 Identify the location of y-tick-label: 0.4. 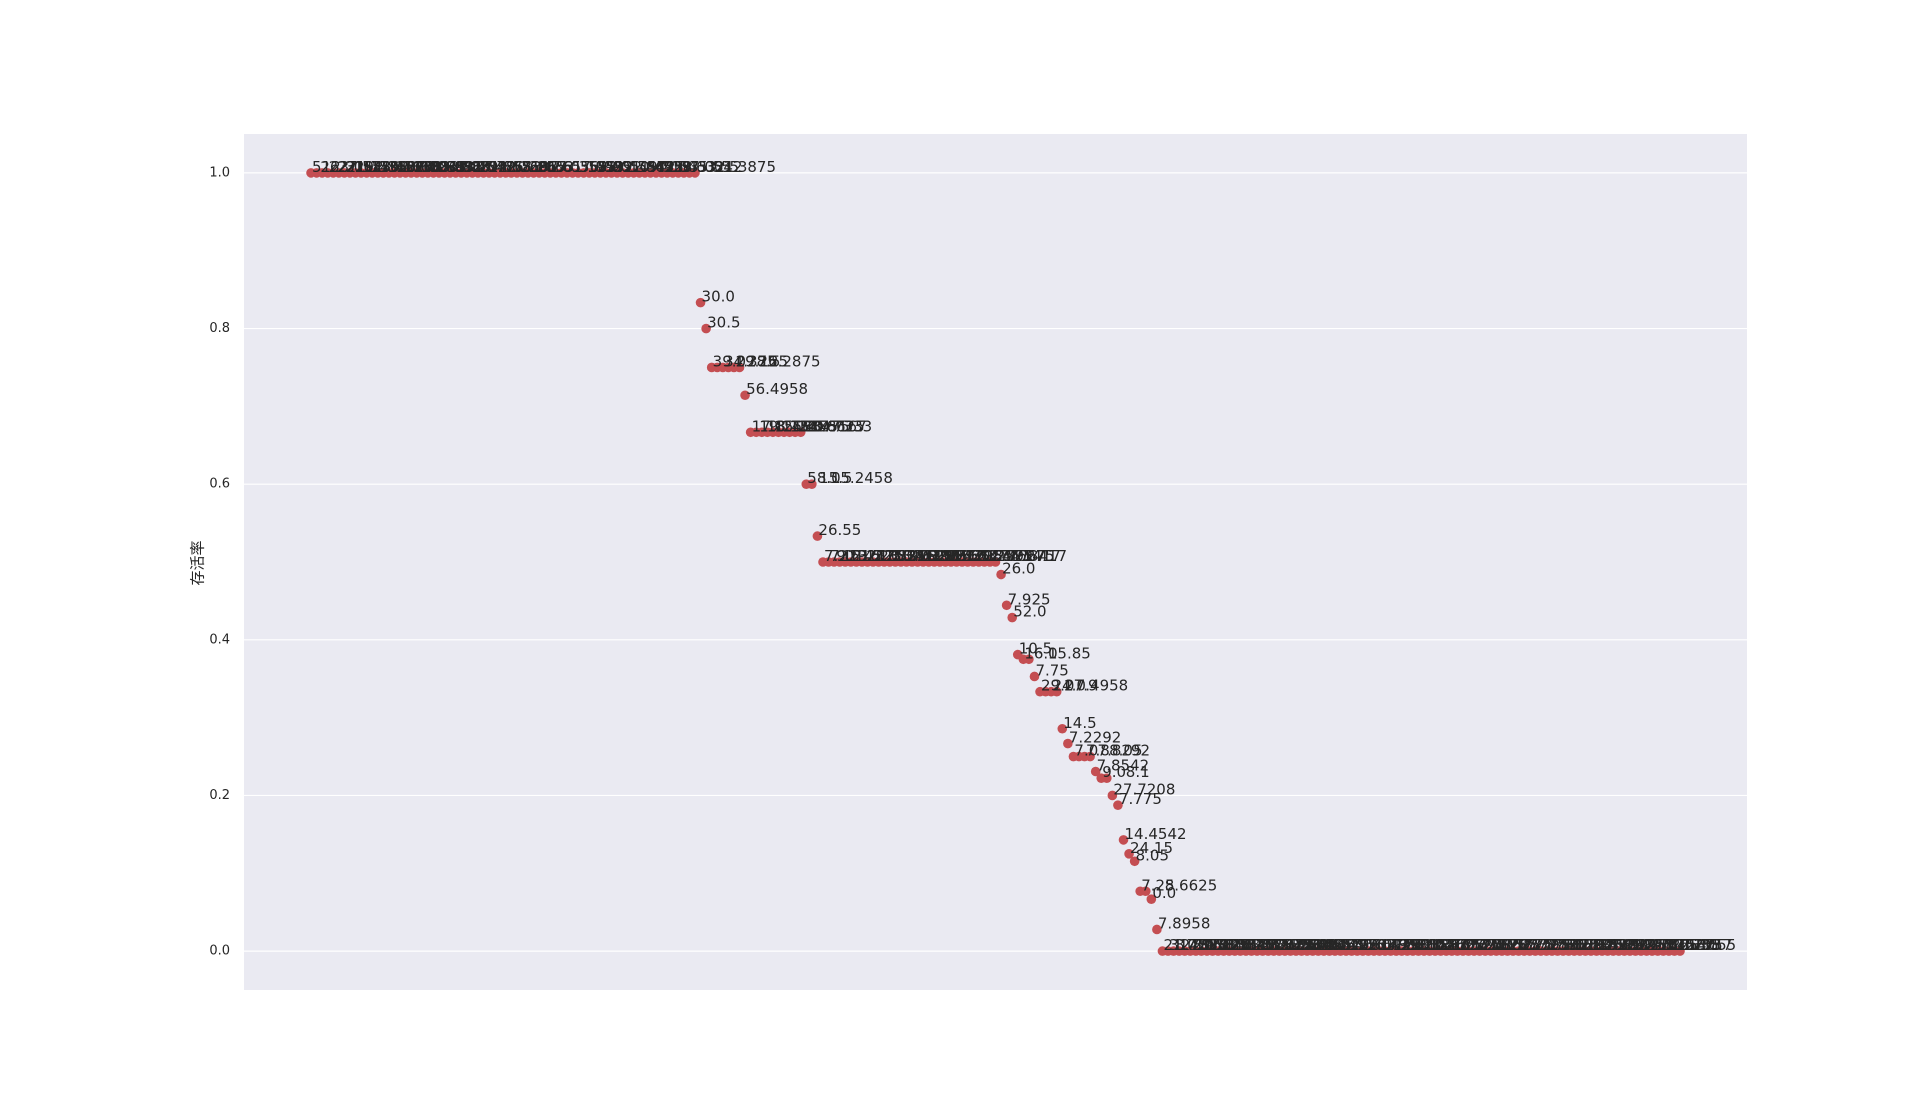
(219, 639).